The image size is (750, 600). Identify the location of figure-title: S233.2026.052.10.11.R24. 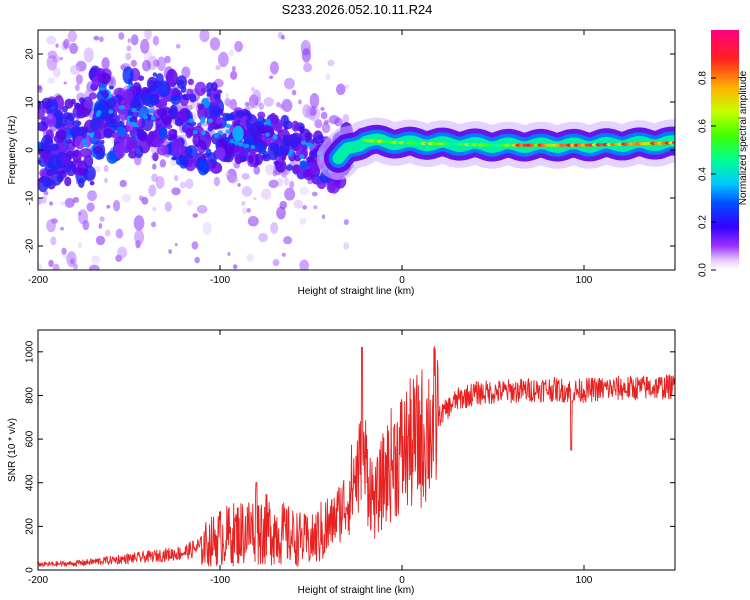
(357, 9).